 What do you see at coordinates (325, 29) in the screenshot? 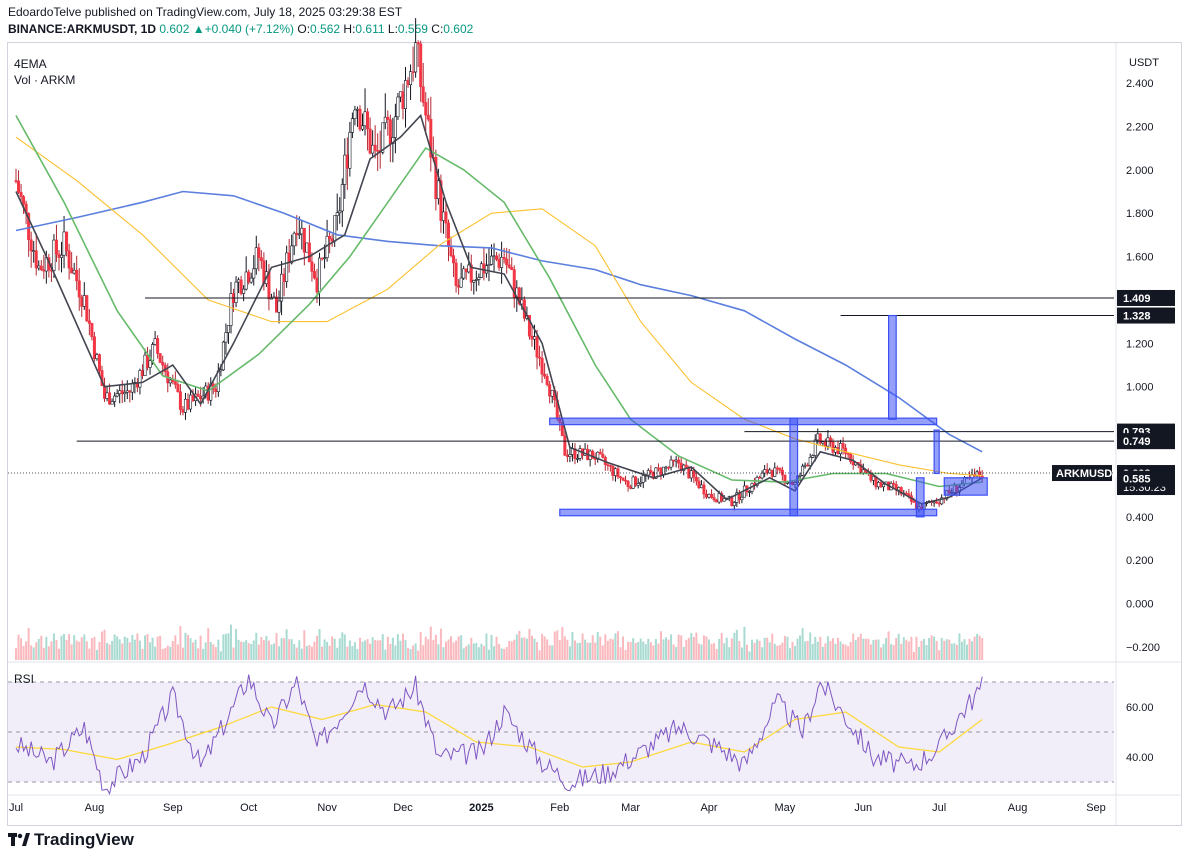
I see `open-value: 0.562` at bounding box center [325, 29].